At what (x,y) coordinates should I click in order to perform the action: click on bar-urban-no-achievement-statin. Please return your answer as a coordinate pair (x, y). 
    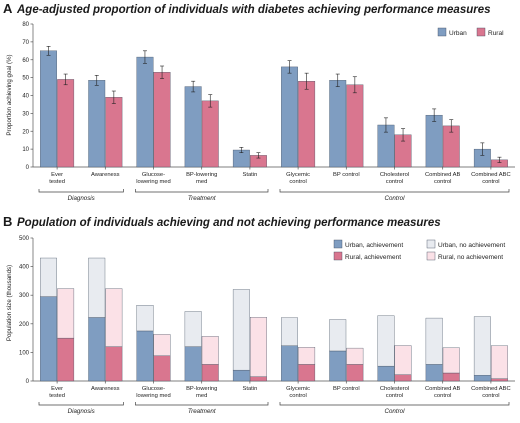
    Looking at the image, I should click on (241, 330).